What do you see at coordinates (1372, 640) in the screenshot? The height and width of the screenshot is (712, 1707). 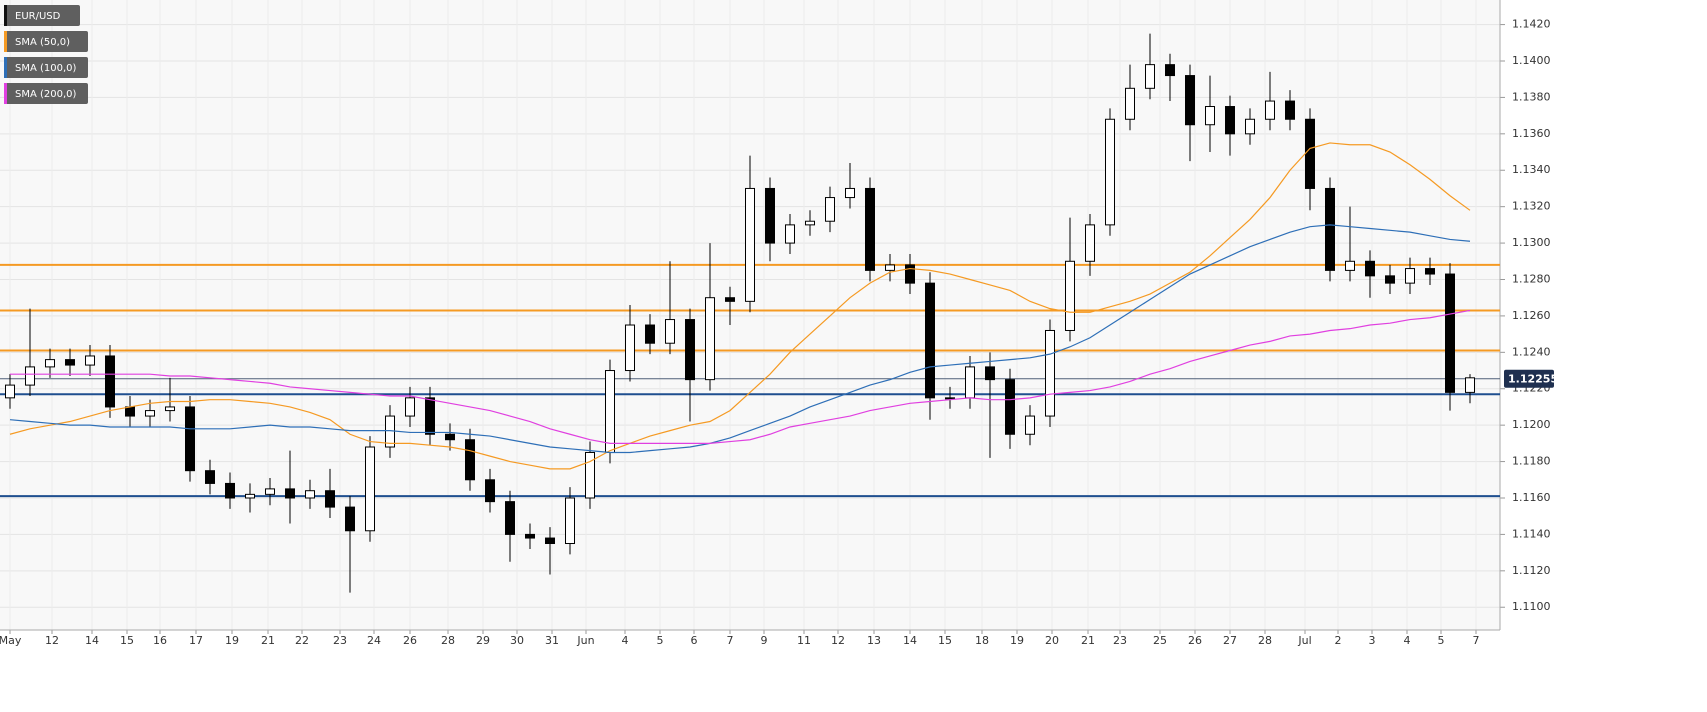 I see `x-tick-label: 3` at bounding box center [1372, 640].